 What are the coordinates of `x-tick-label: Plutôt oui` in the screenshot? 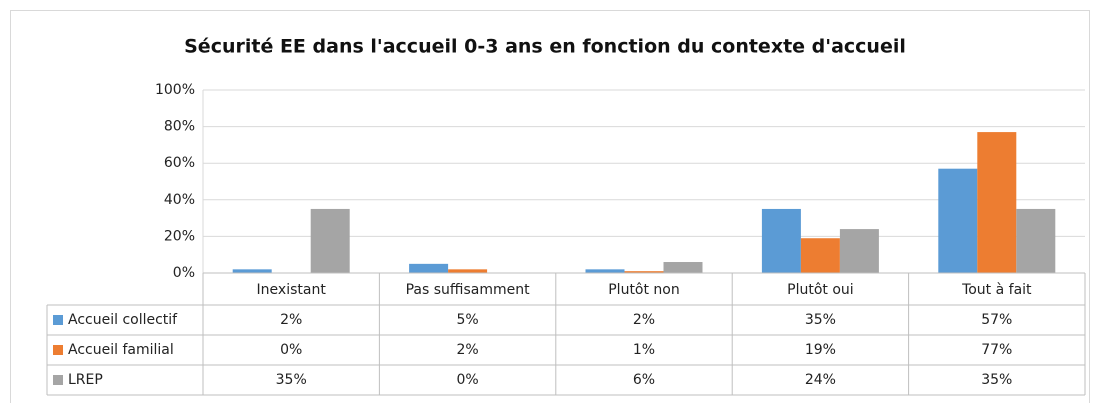 It's located at (820, 290).